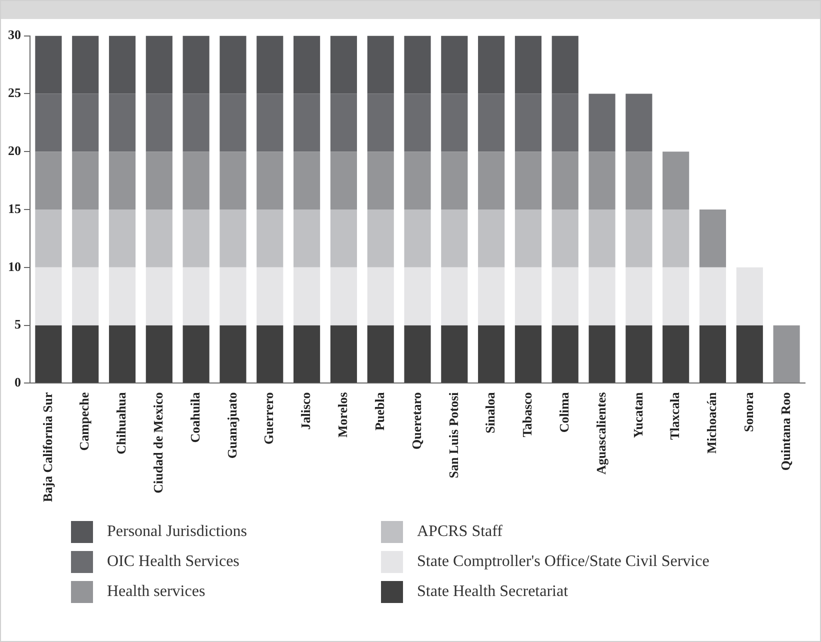  I want to click on y-tick-label: 20, so click(14, 150).